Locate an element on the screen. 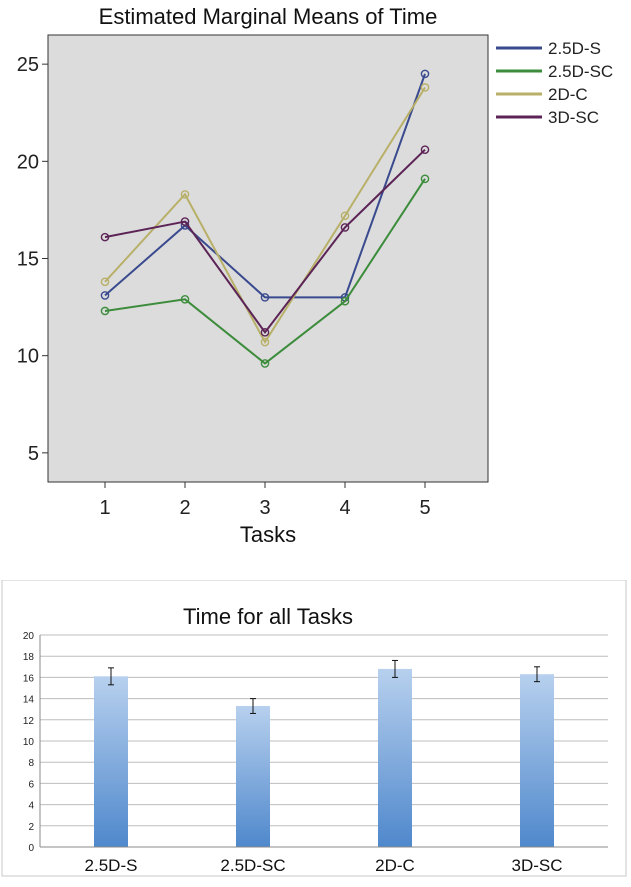 The height and width of the screenshot is (887, 631). data-point-2.5D-SC-1 is located at coordinates (105, 311).